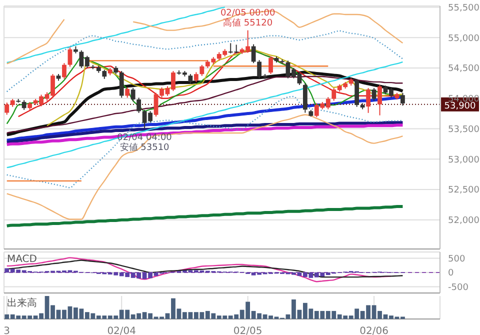 The image size is (480, 335). Describe the element at coordinates (247, 330) in the screenshot. I see `x-tick-label: 02/05` at that location.